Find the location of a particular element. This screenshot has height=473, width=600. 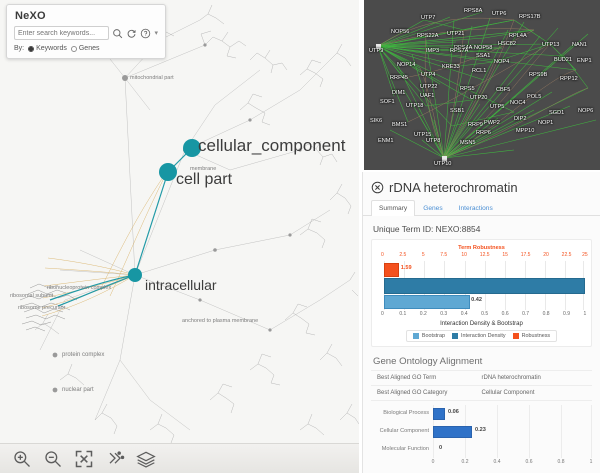

search-input is located at coordinates (62, 33).